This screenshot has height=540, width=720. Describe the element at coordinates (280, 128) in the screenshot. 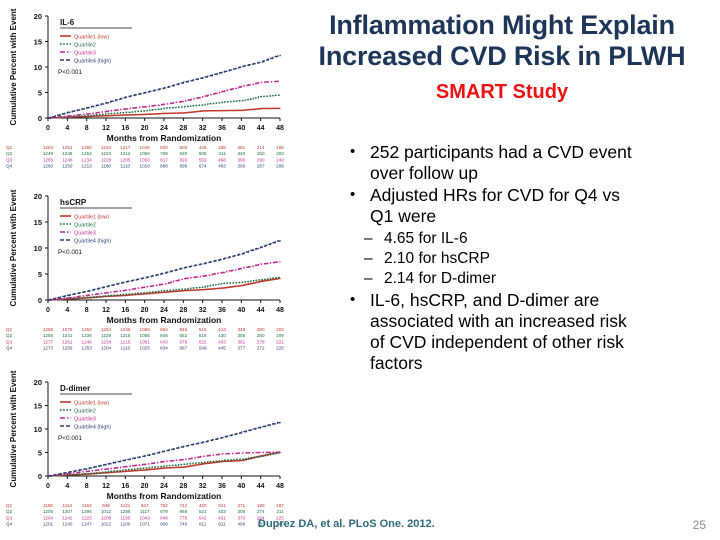

I see `x-tick-label: 48` at that location.